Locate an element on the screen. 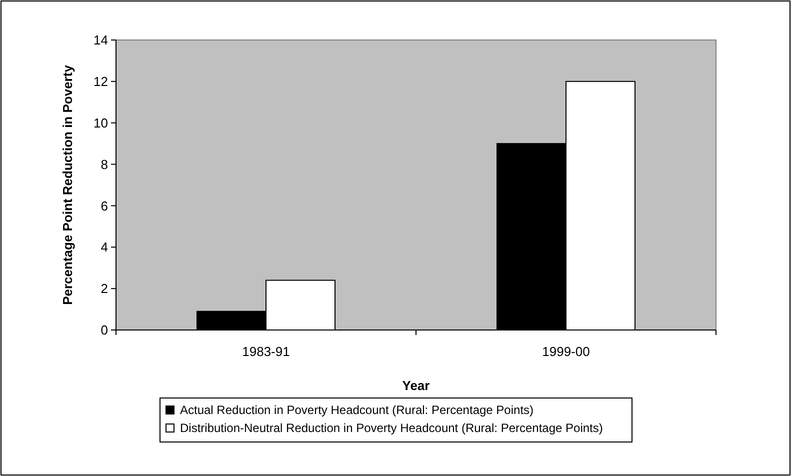  y-tick-label: 8 is located at coordinates (104, 164).